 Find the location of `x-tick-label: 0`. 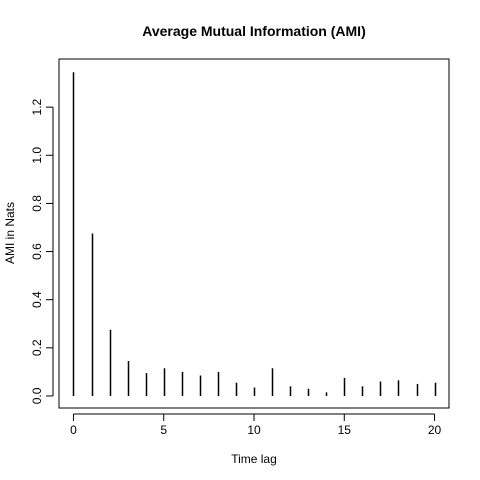

x-tick-label: 0 is located at coordinates (73, 430).